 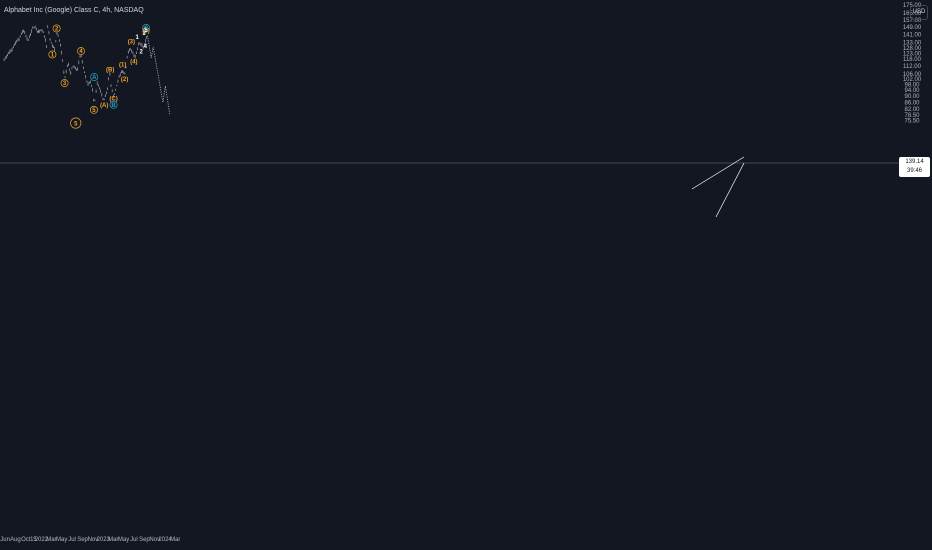 I want to click on currency-button: USD, so click(x=919, y=12).